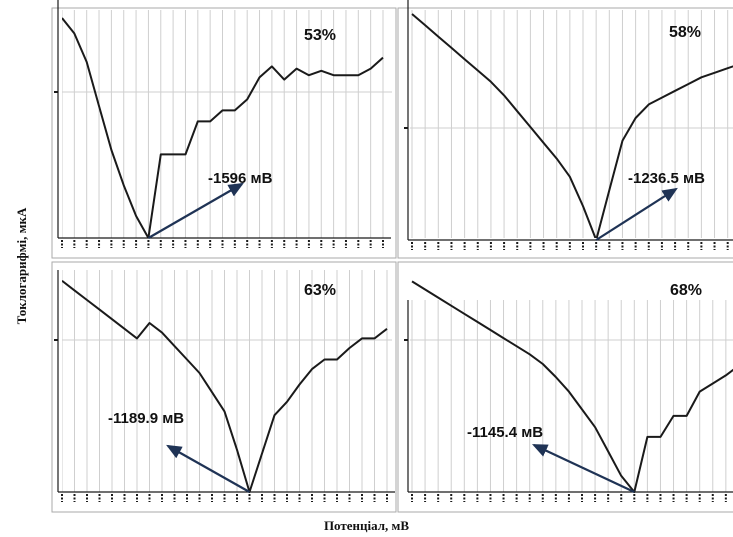 The width and height of the screenshot is (733, 537). I want to click on percent-label: 63%, so click(320, 290).